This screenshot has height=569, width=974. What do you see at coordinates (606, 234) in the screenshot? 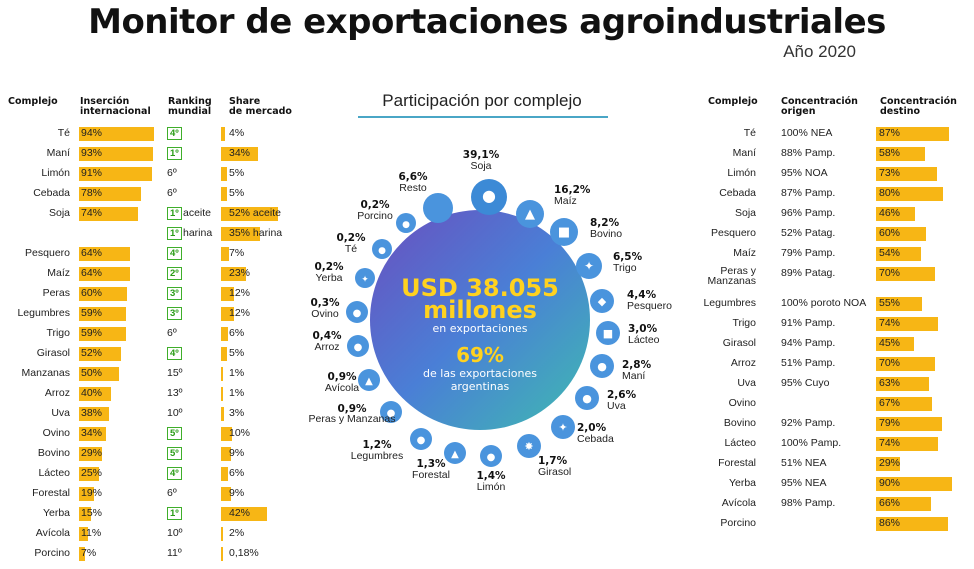
I see `slice-label: Bovino` at bounding box center [606, 234].